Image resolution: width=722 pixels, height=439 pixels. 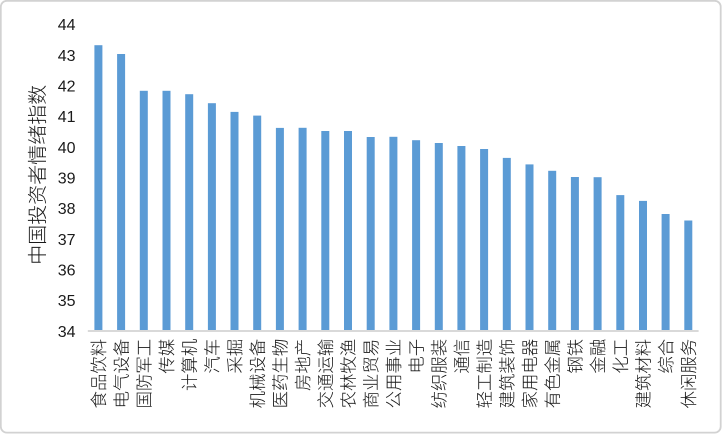 I want to click on svg-text: 34, so click(x=67, y=332).